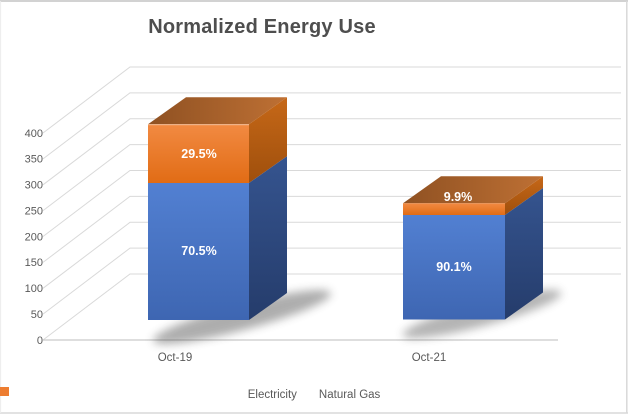 The image size is (628, 419). I want to click on y-axis-tick: 300, so click(34, 186).